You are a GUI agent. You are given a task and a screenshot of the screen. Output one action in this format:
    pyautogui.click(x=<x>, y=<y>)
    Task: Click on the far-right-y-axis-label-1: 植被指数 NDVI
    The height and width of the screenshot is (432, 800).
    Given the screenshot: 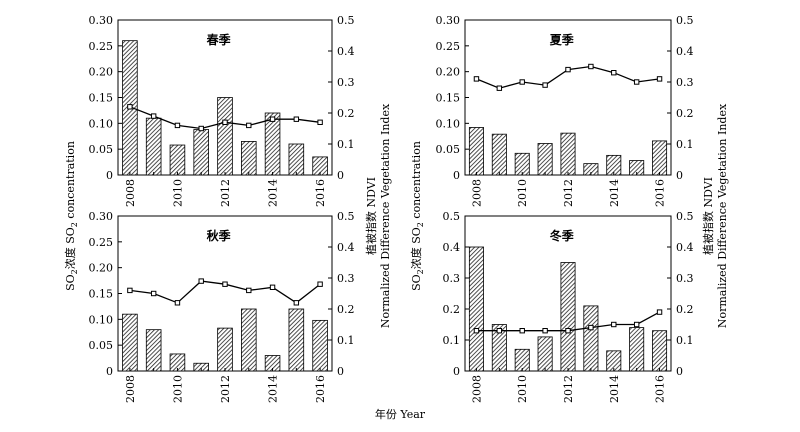 What is the action you would take?
    pyautogui.click(x=708, y=216)
    